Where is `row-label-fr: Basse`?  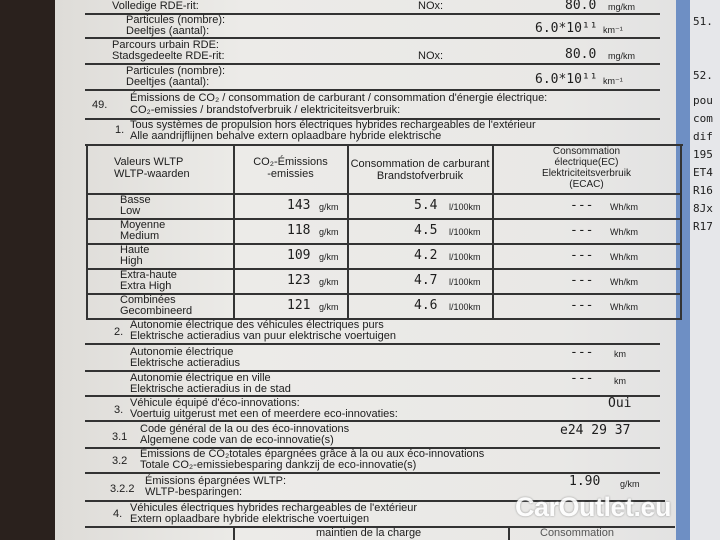
row-label-fr: Basse is located at coordinates (135, 200).